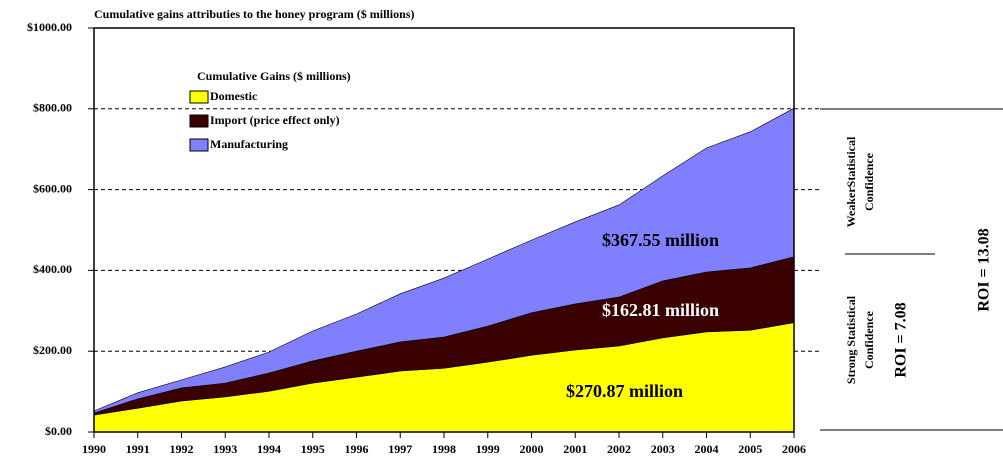  I want to click on side-label: WeakerStatistical, so click(851, 181).